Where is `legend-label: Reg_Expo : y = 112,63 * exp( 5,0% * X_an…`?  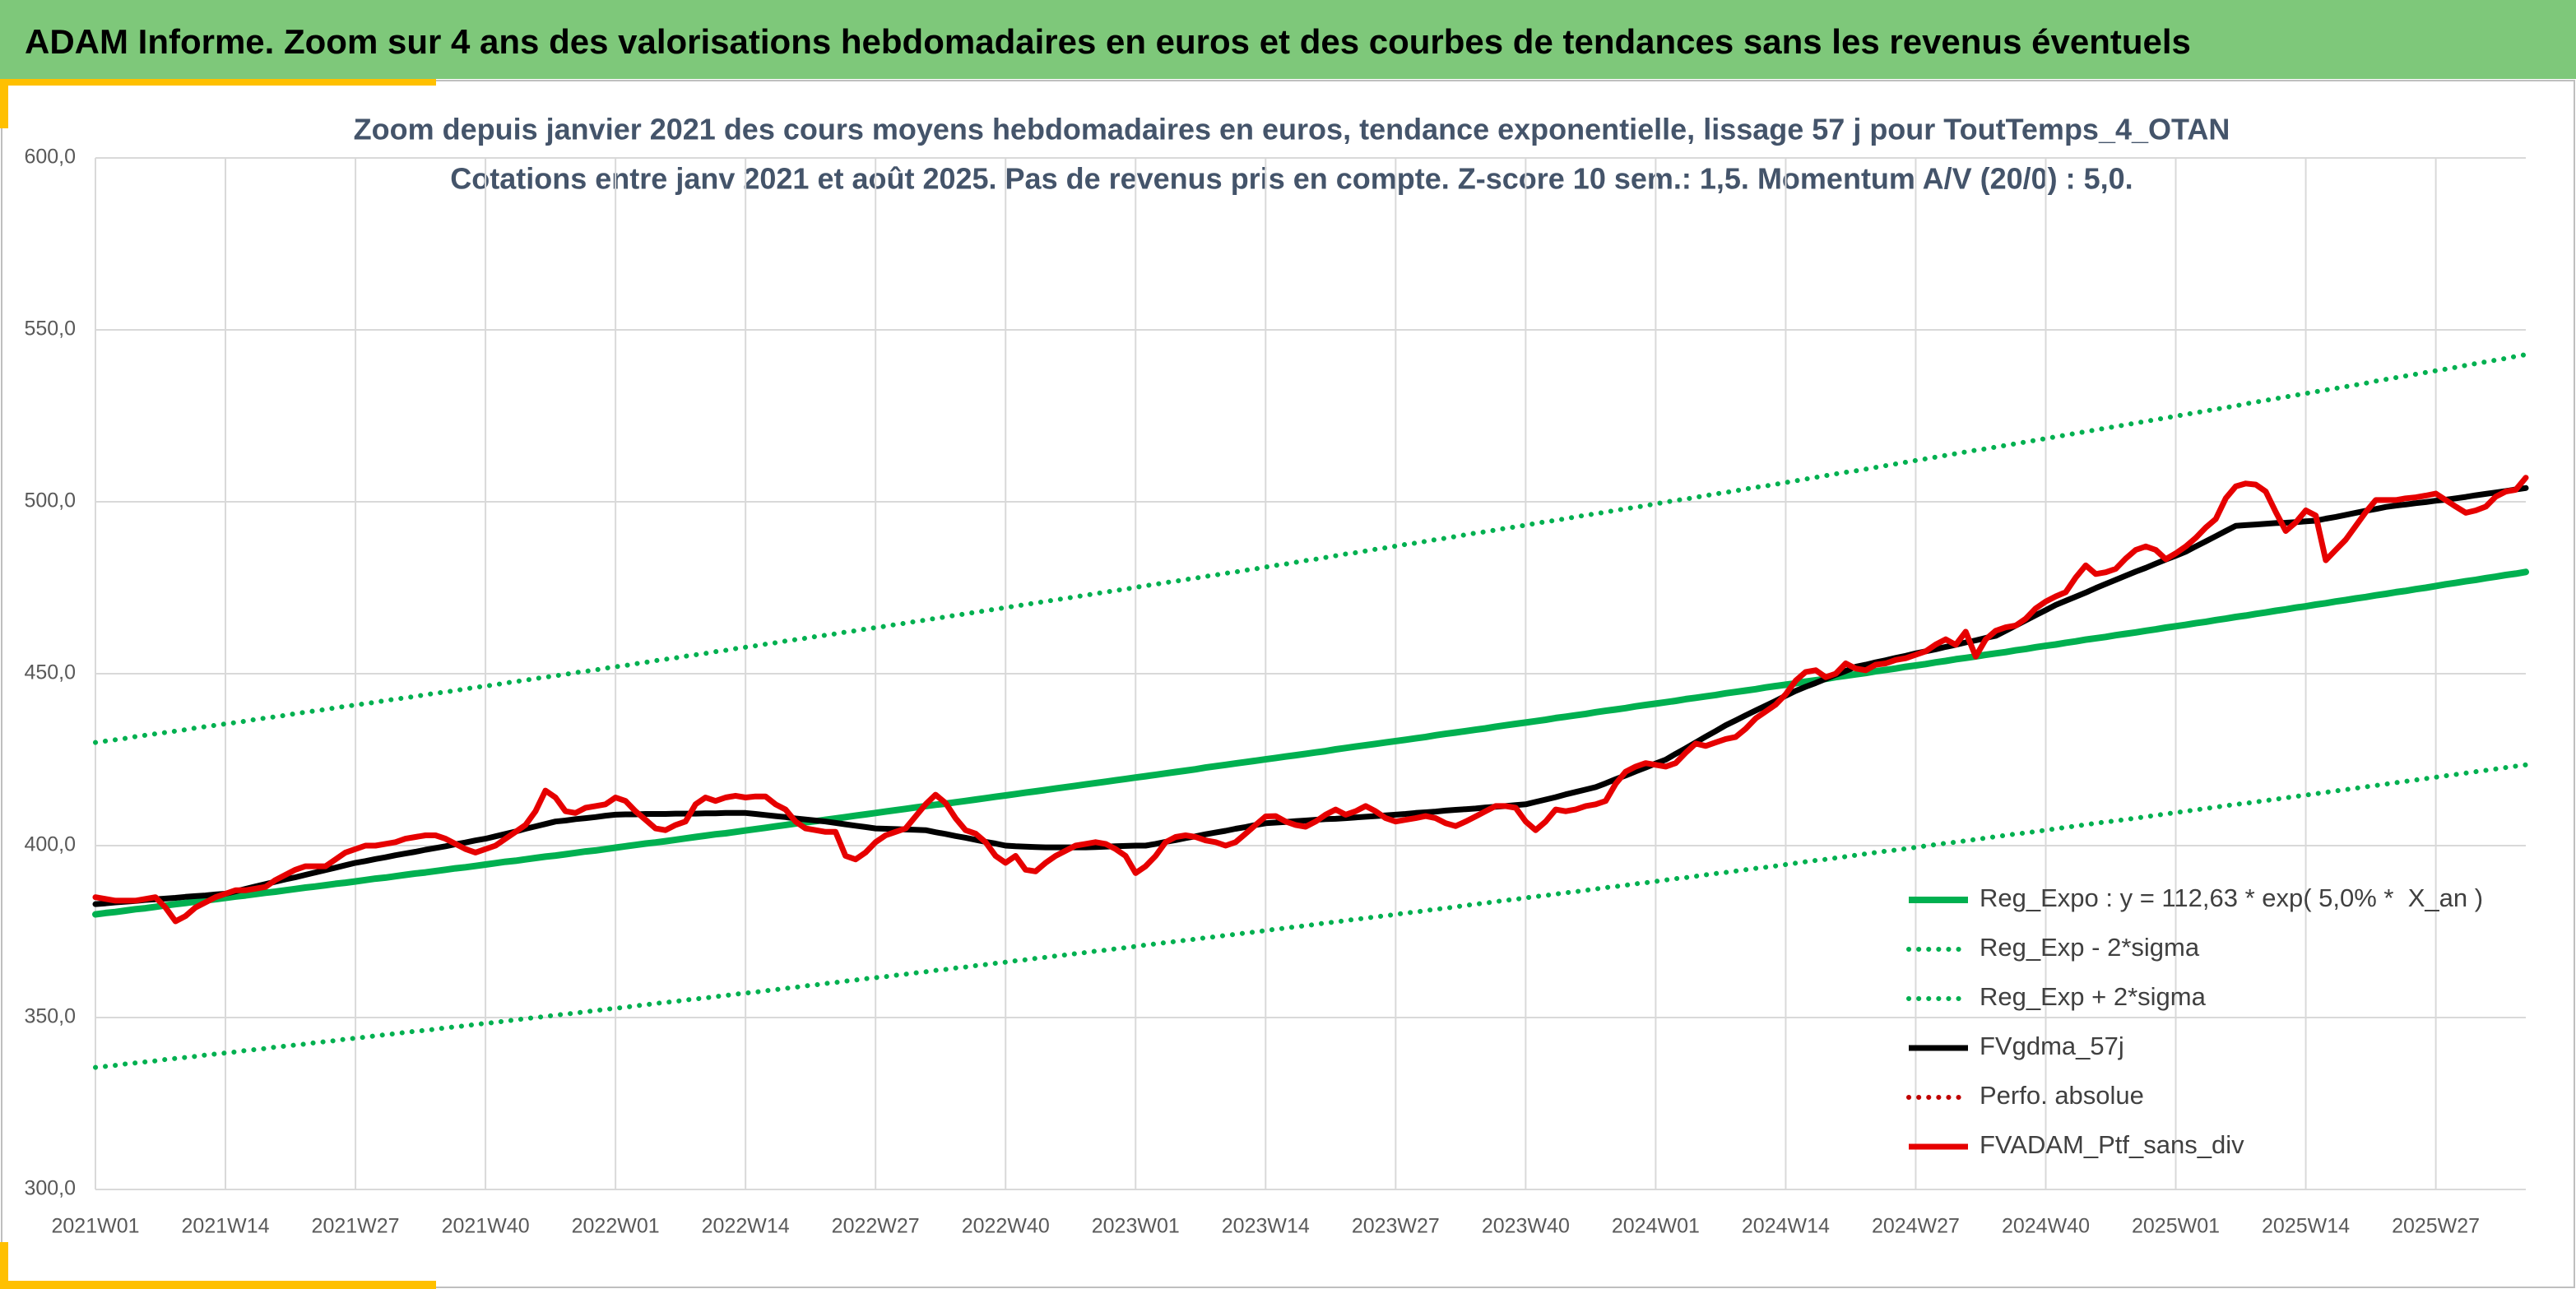 legend-label: Reg_Expo : y = 112,63 * exp( 5,0% * X_an… is located at coordinates (2231, 897).